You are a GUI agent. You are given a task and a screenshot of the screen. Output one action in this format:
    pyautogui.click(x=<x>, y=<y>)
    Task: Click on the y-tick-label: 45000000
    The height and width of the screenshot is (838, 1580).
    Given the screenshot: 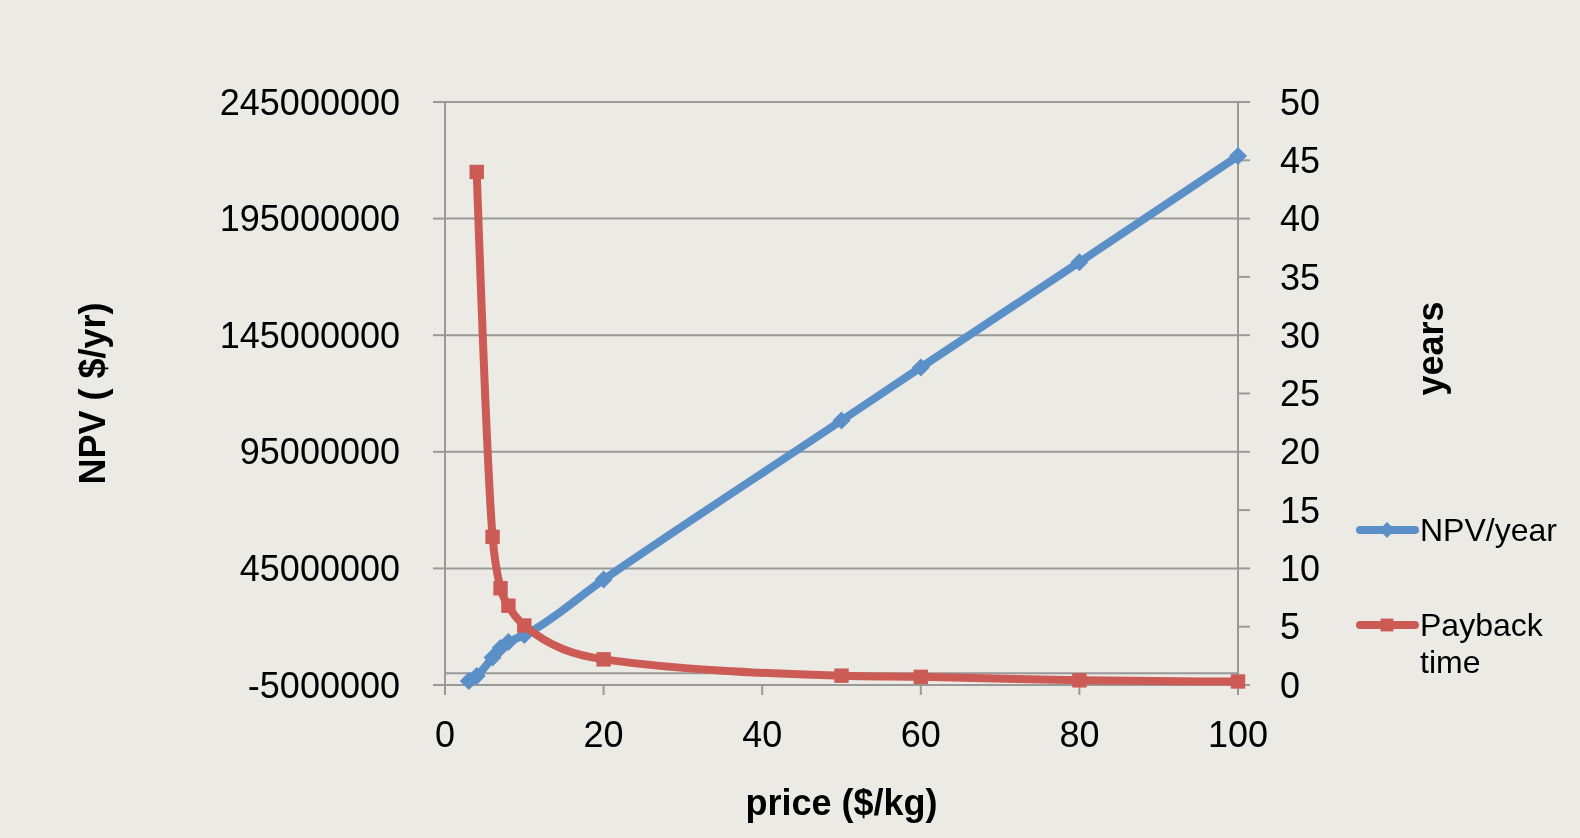 What is the action you would take?
    pyautogui.click(x=319, y=568)
    